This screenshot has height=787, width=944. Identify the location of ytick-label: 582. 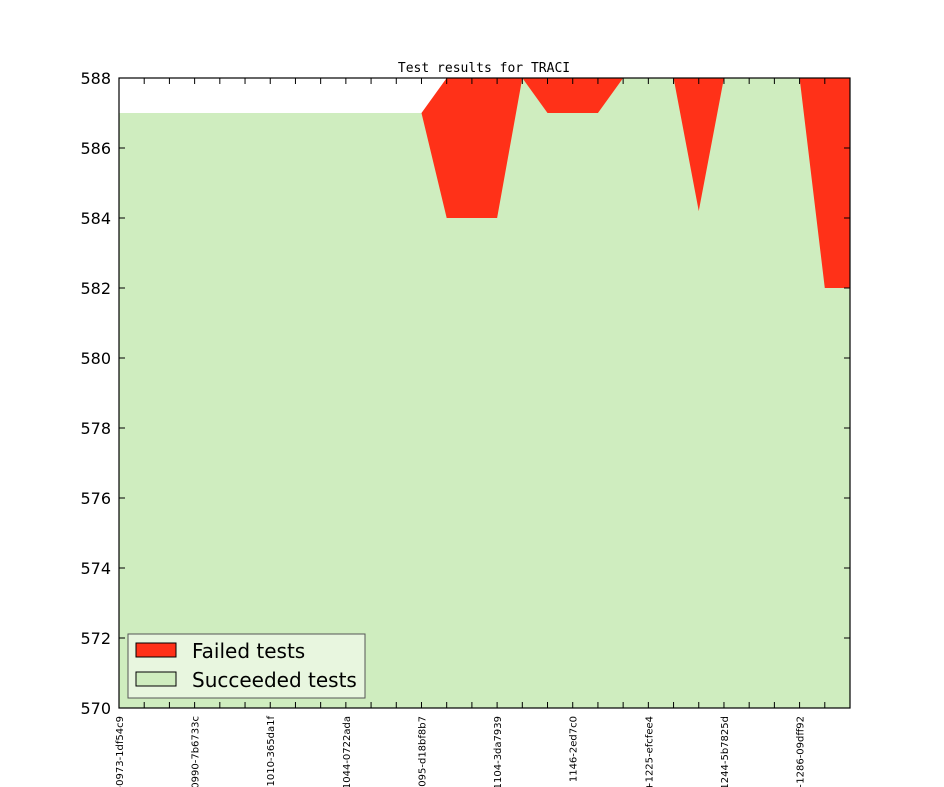
(95, 288).